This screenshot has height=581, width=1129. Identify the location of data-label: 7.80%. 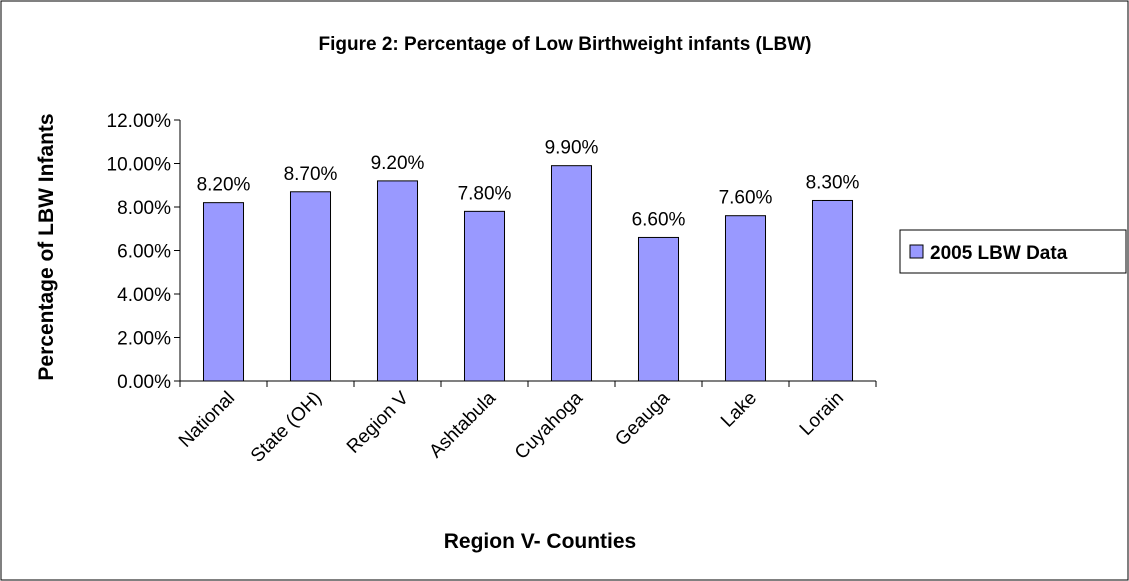
(485, 193).